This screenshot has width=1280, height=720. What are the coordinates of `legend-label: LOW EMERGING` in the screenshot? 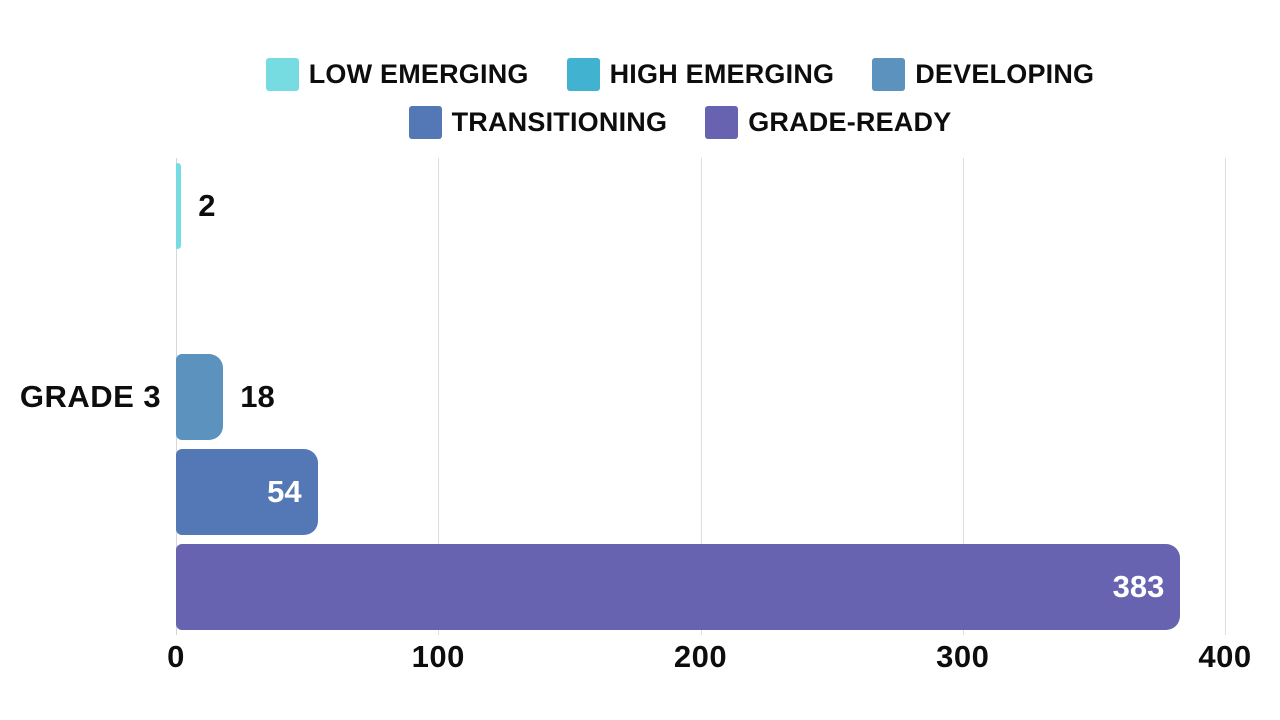 It's located at (418, 74).